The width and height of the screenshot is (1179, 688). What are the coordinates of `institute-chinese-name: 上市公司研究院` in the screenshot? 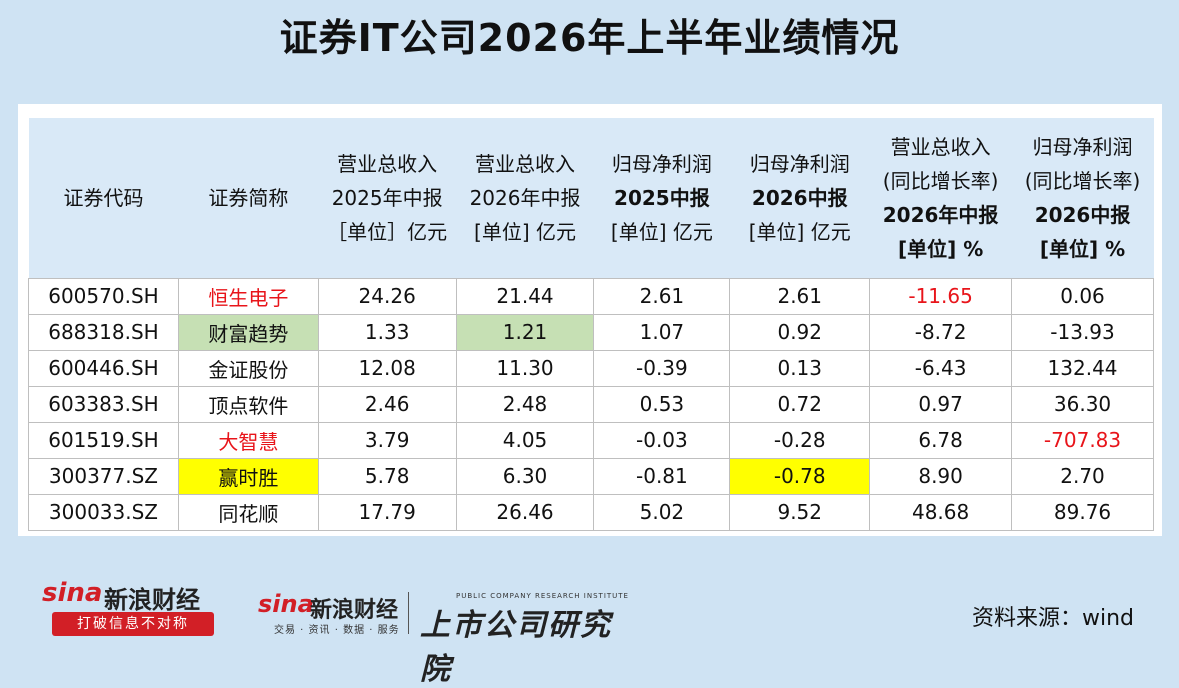 It's located at (516, 647).